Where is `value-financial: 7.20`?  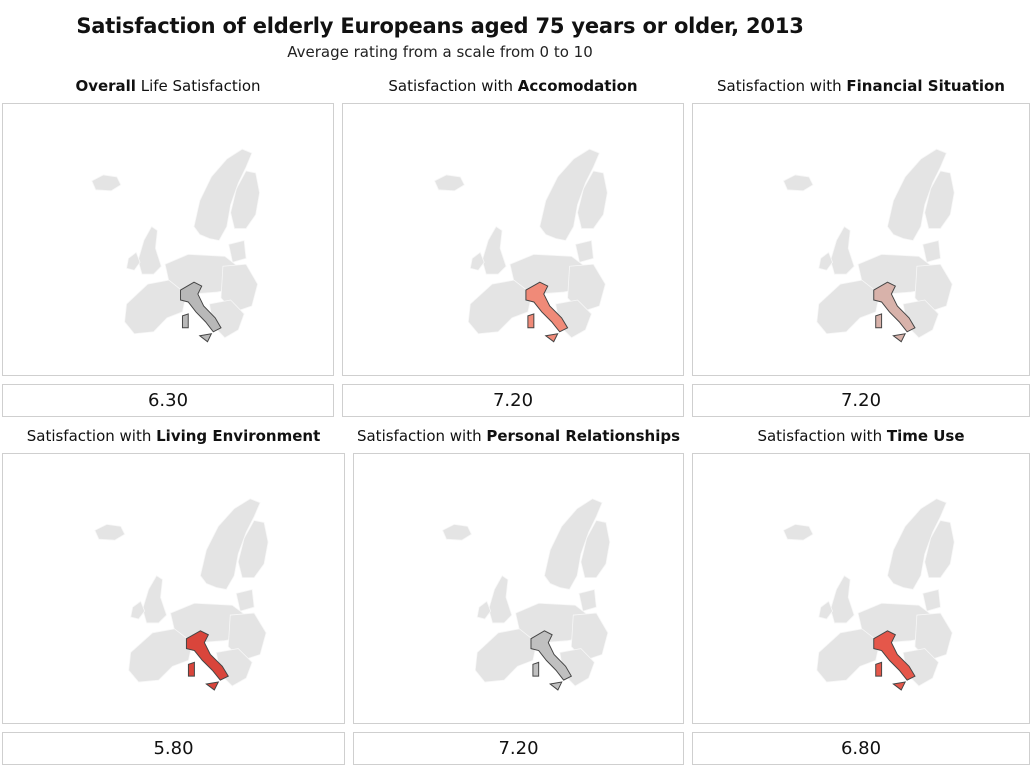
value-financial: 7.20 is located at coordinates (861, 400).